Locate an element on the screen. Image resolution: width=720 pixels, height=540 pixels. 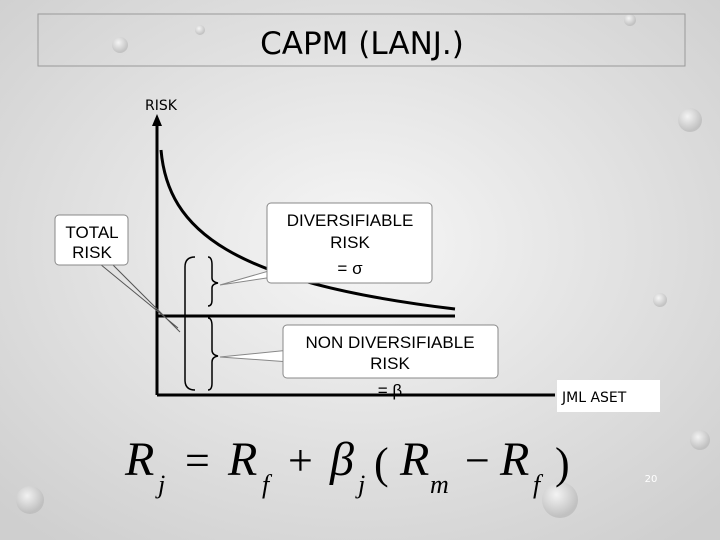
formula-part: β is located at coordinates (341, 459).